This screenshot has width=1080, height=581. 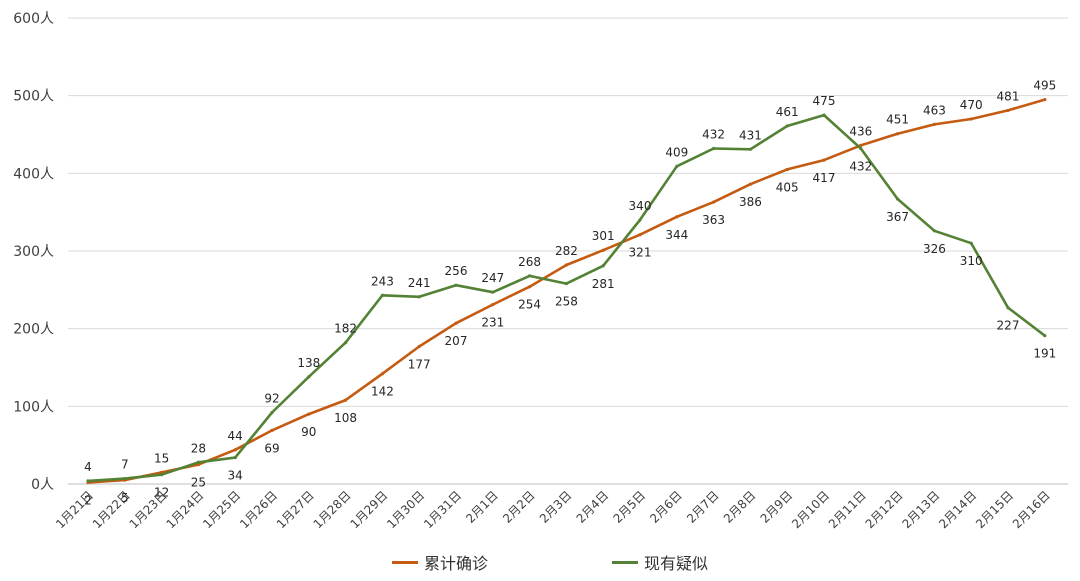 I want to click on data-label-suspected: 7, so click(x=125, y=465).